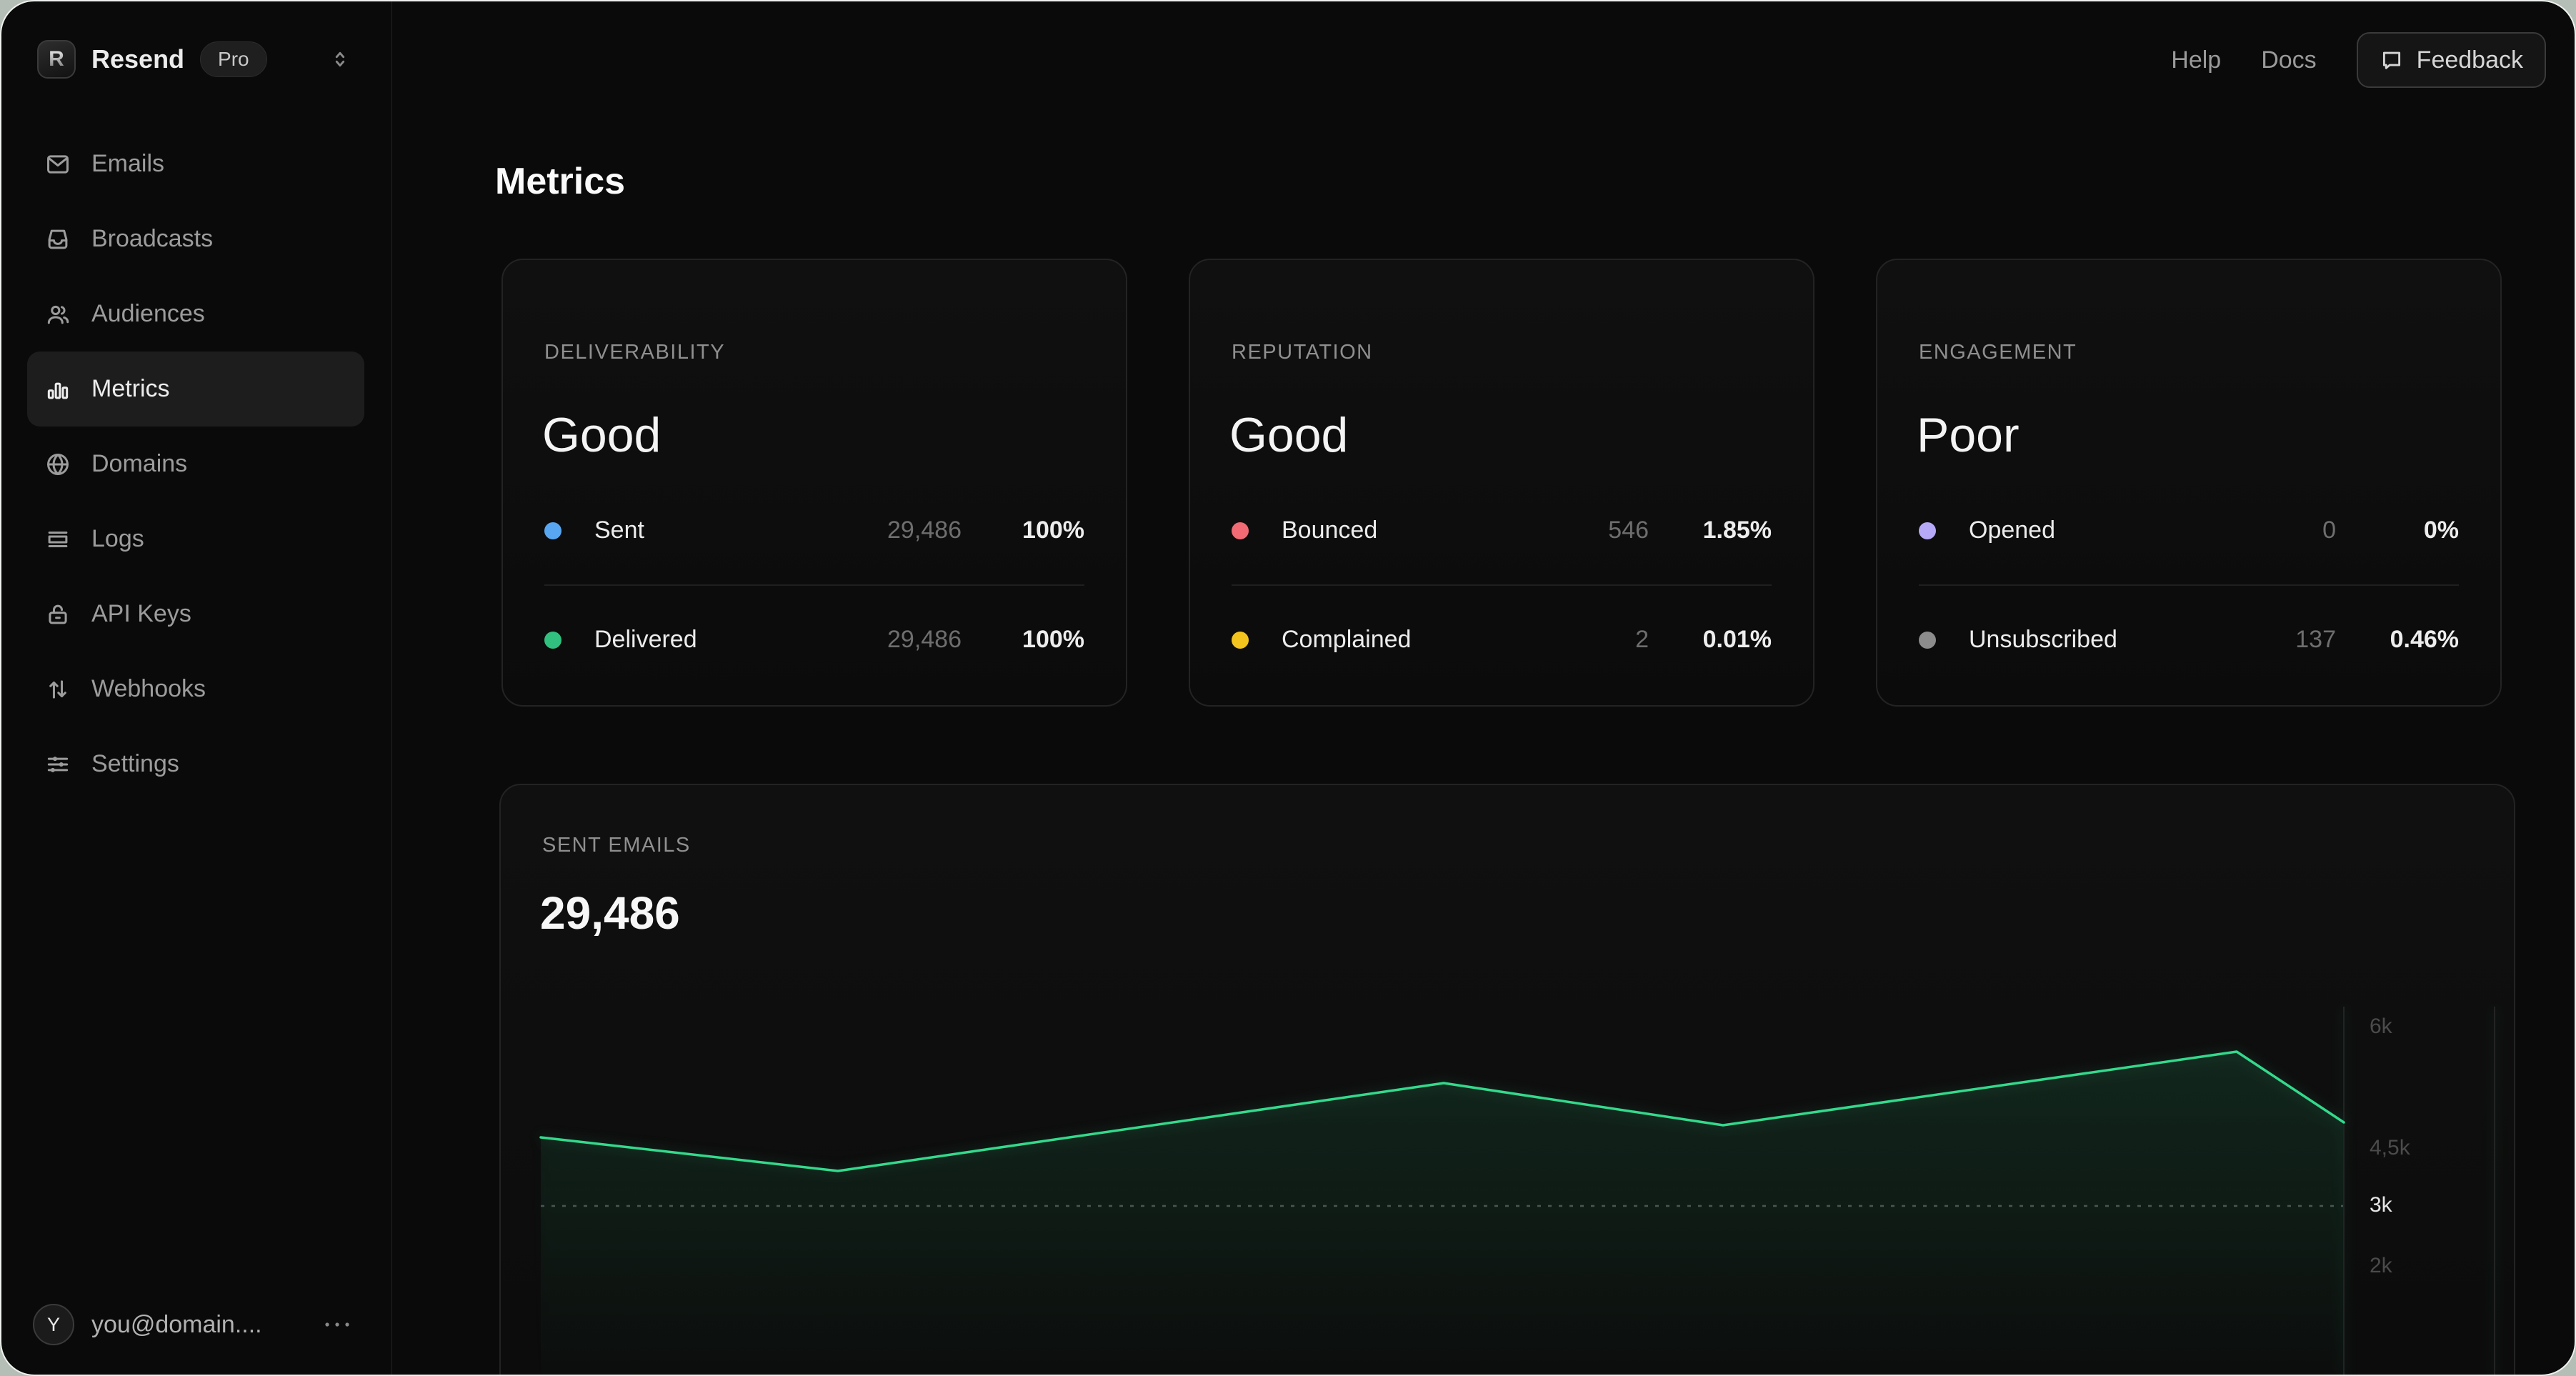 This screenshot has width=2576, height=1376. Describe the element at coordinates (2381, 1026) in the screenshot. I see `y-axis-tick: 6k` at that location.